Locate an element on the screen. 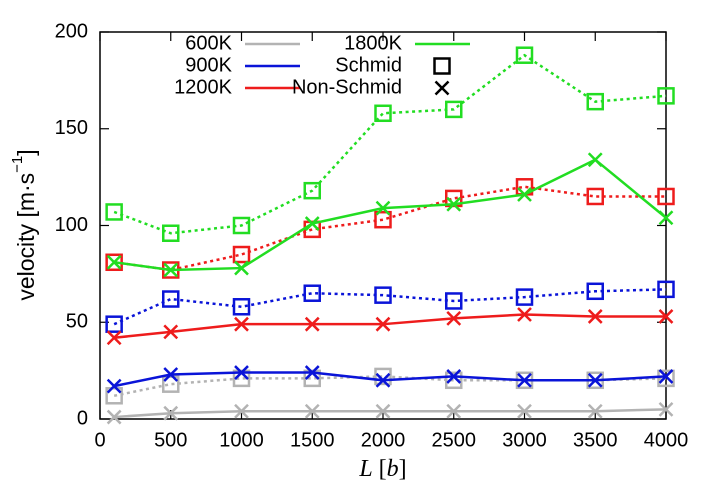 Image resolution: width=706 pixels, height=494 pixels. x-tick-label: 1000 is located at coordinates (241, 440).